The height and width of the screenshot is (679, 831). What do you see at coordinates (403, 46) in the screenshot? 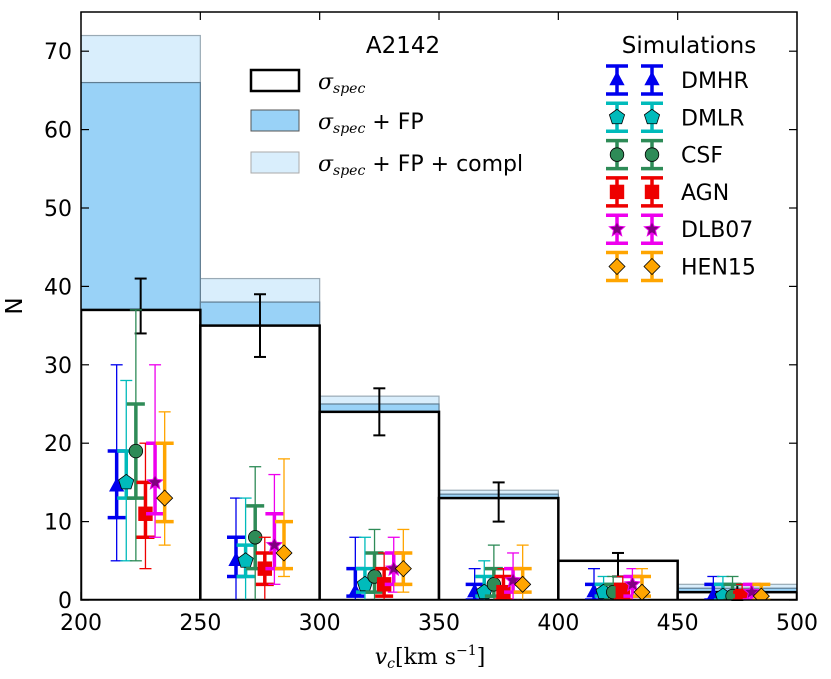
I see `chart-title: A2142` at bounding box center [403, 46].